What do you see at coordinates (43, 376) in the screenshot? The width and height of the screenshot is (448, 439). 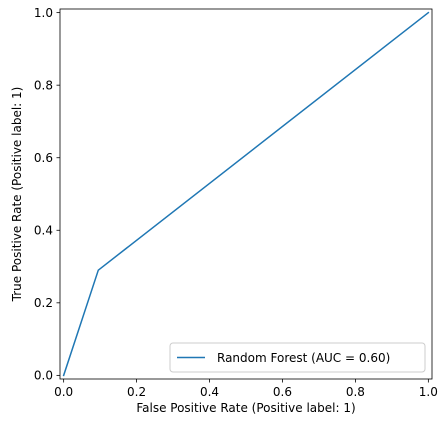 I see `y-tick-label: 0.0` at bounding box center [43, 376].